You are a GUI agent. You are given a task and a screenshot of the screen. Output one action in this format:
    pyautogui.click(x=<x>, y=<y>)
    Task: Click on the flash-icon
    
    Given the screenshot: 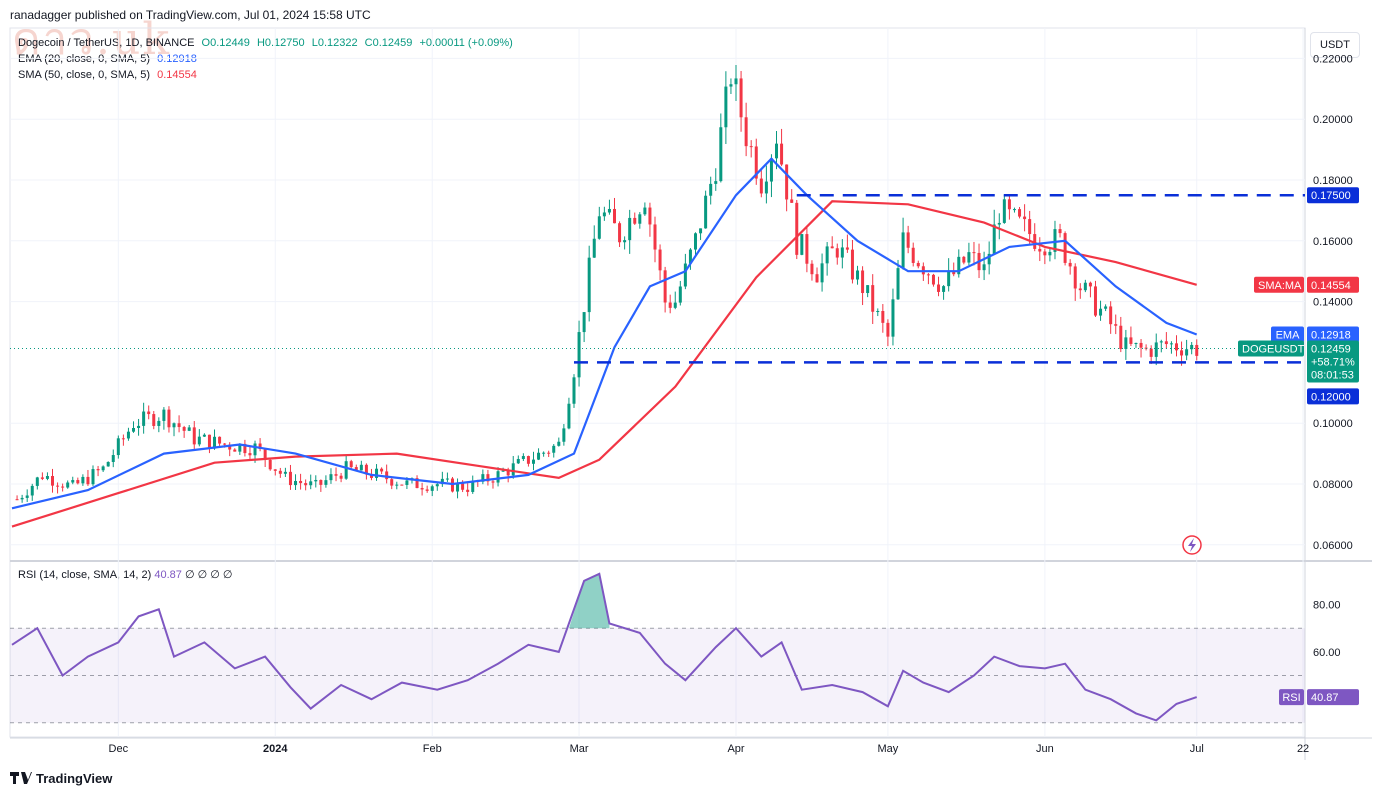 What is the action you would take?
    pyautogui.click(x=1192, y=545)
    